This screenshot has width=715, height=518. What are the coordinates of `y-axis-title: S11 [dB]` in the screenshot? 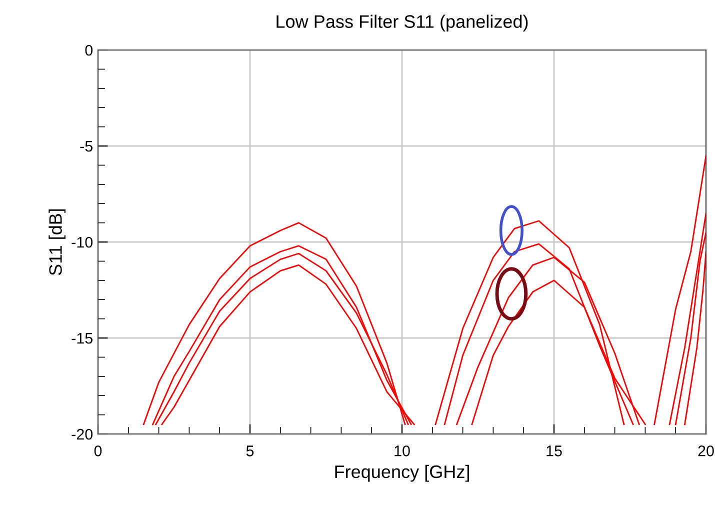 It's located at (57, 242).